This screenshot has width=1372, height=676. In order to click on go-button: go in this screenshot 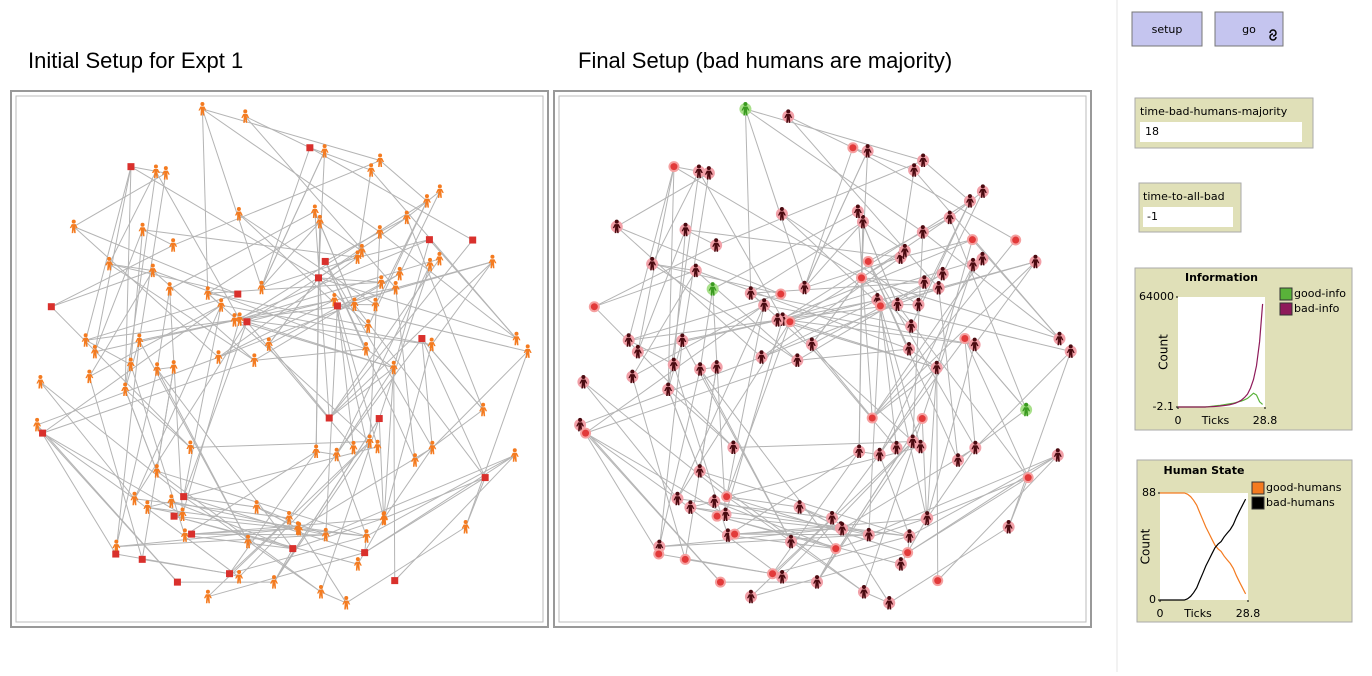, I will do `click(1249, 29)`.